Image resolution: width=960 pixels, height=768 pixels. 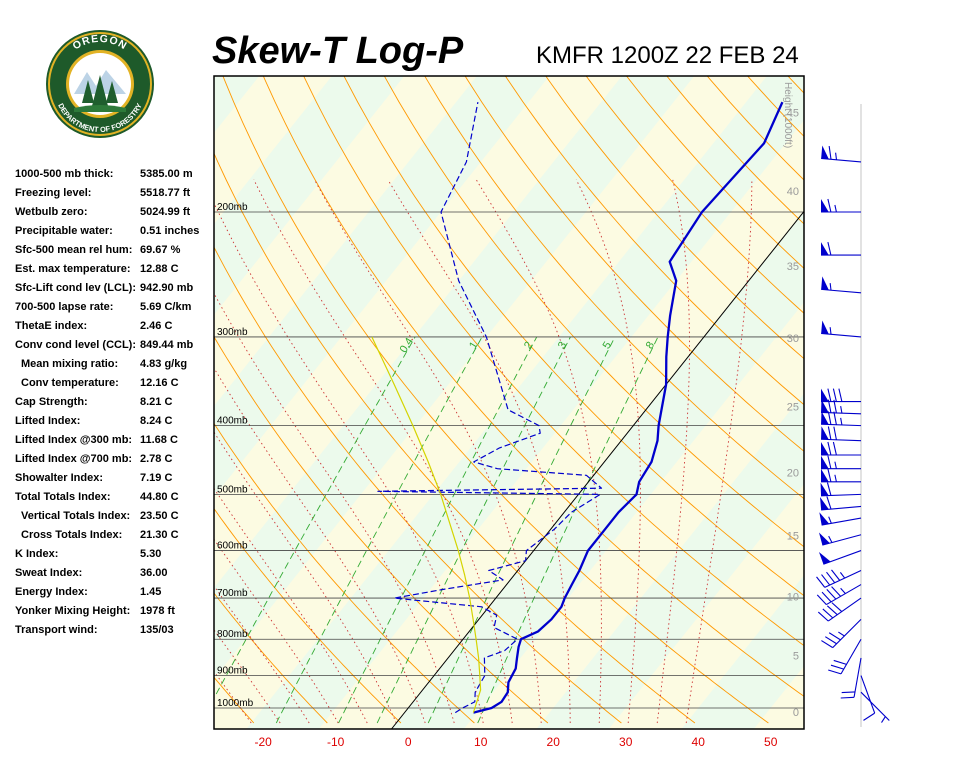 What do you see at coordinates (276, 631) in the screenshot?
I see `moist-adiabat` at bounding box center [276, 631].